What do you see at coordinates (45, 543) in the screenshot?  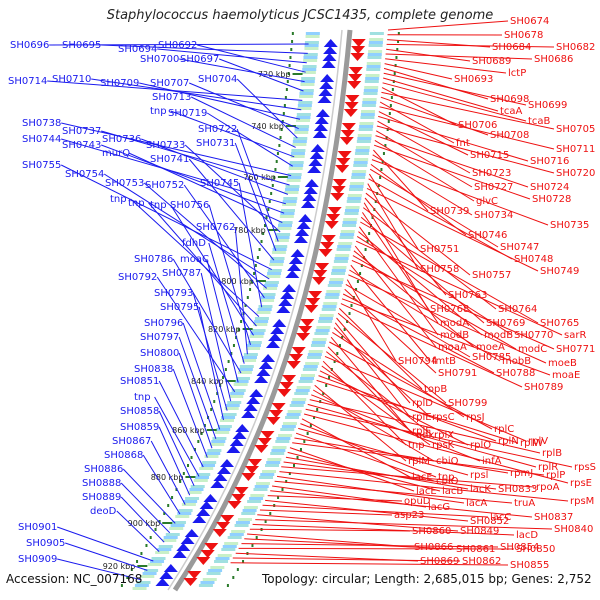 I see `gene-label: SH0905` at bounding box center [45, 543].